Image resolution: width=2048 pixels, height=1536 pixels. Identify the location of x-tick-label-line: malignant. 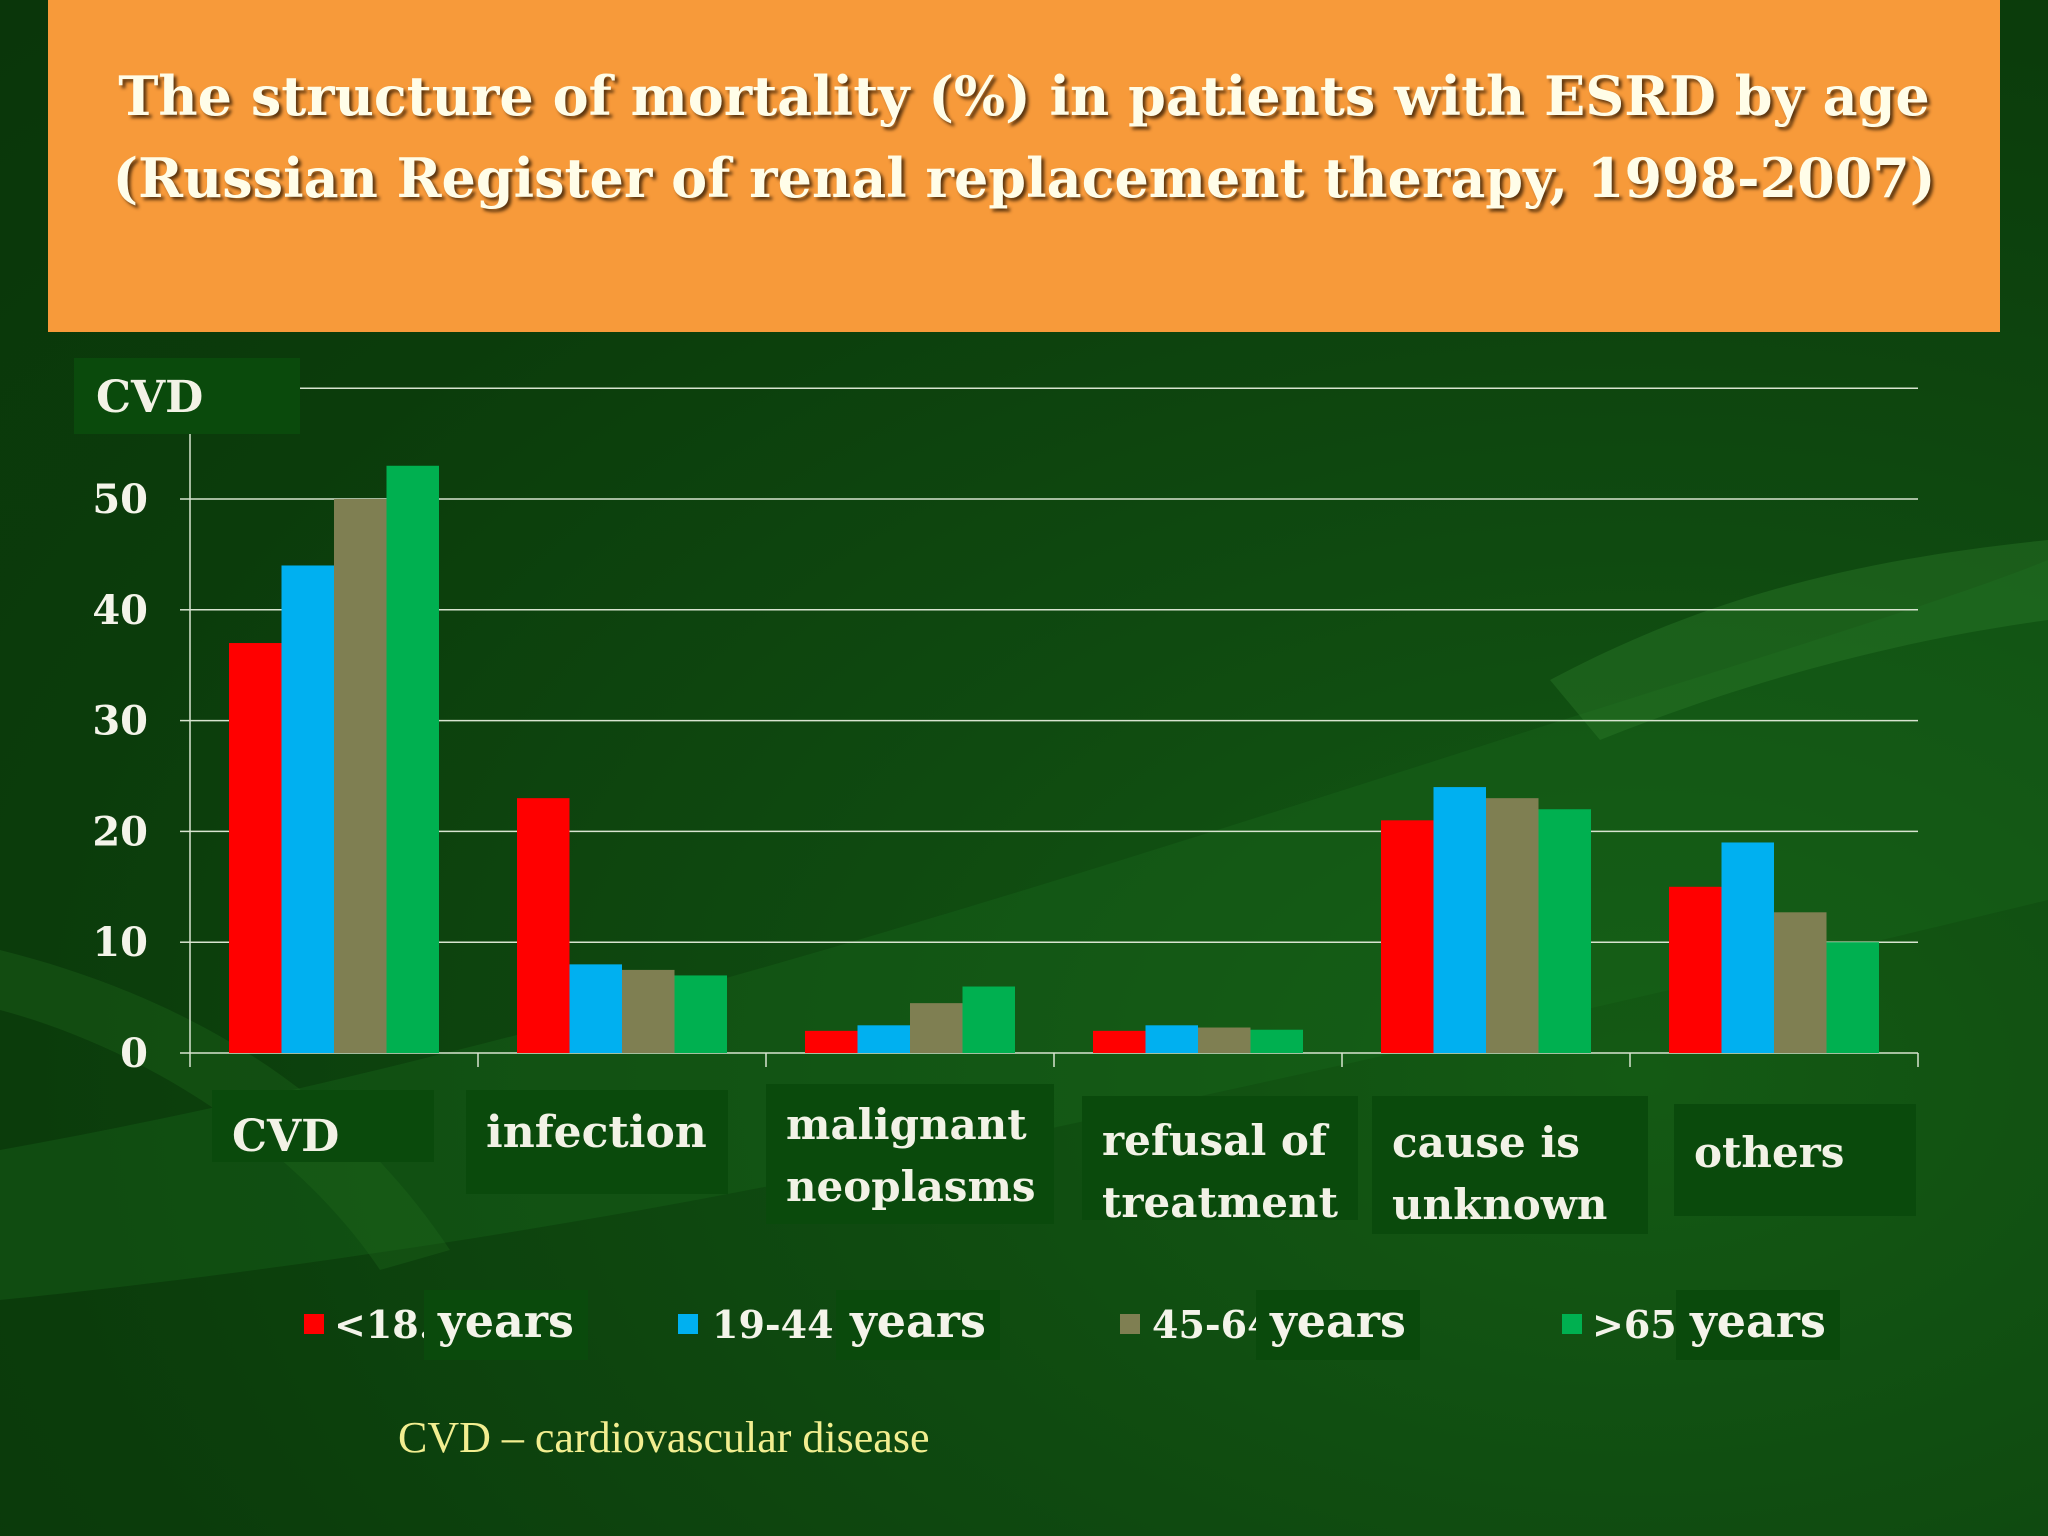
(906, 1124).